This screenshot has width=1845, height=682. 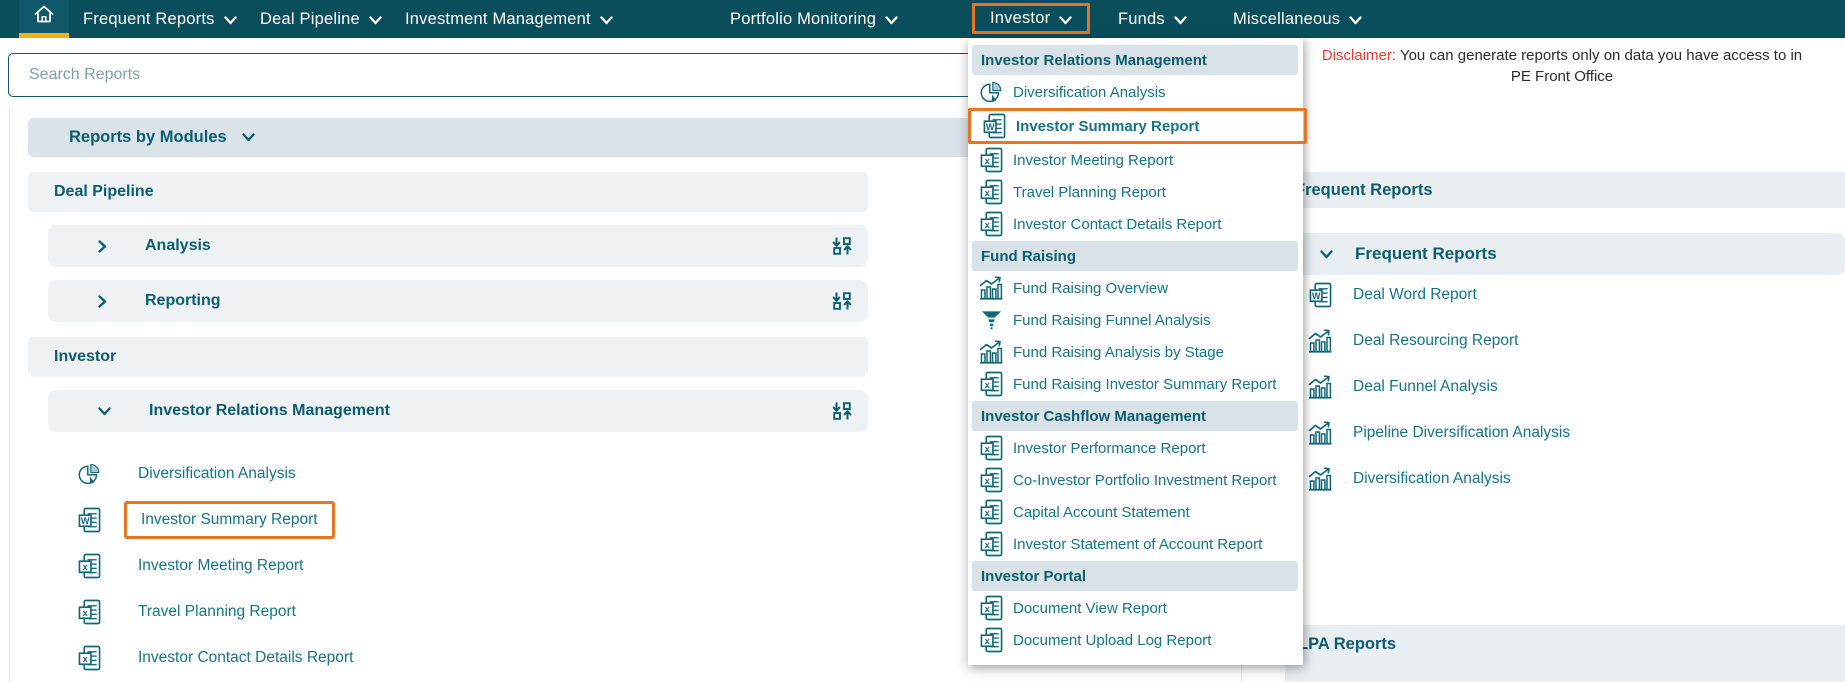 I want to click on dropdown-item-fund-raising-funnel-analysis: Fund Raising Funnel Analysis, so click(x=1135, y=320).